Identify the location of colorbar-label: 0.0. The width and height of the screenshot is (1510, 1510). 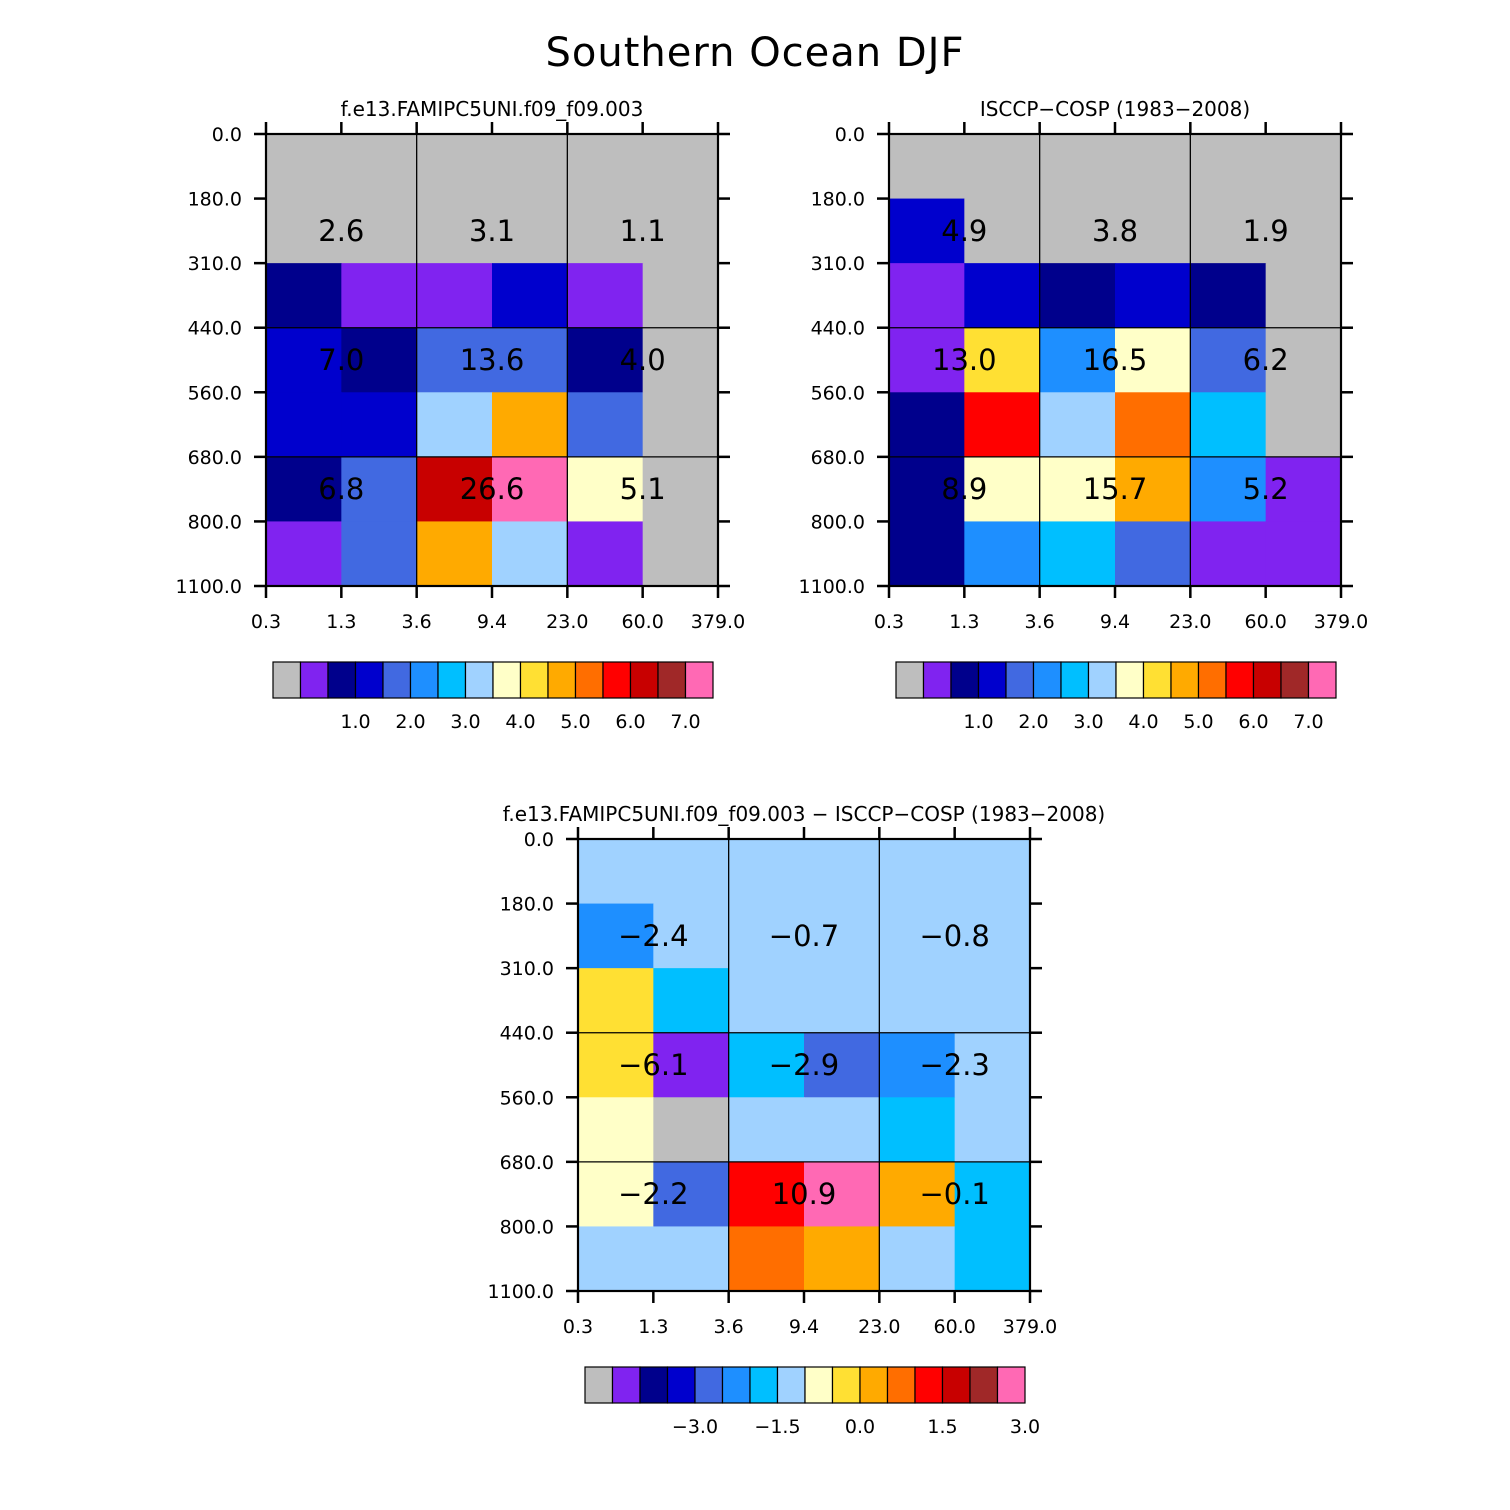
(860, 1427).